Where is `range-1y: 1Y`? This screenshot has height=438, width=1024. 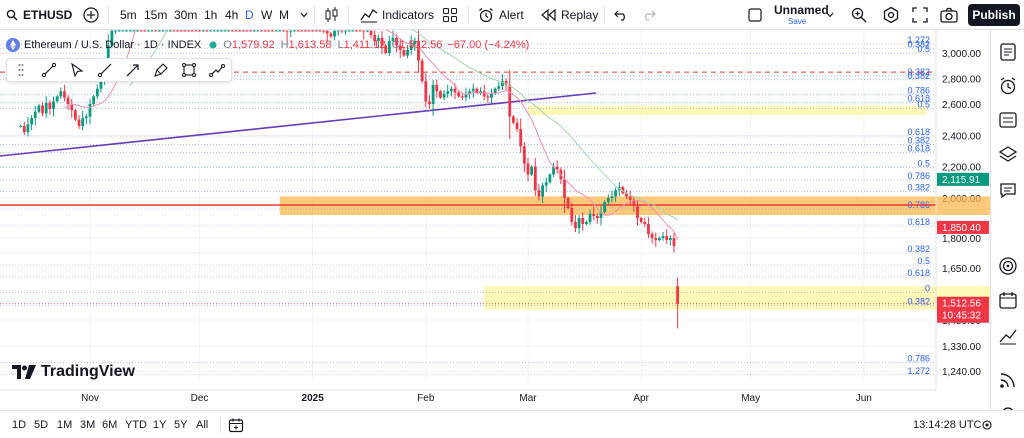 range-1y: 1Y is located at coordinates (160, 425).